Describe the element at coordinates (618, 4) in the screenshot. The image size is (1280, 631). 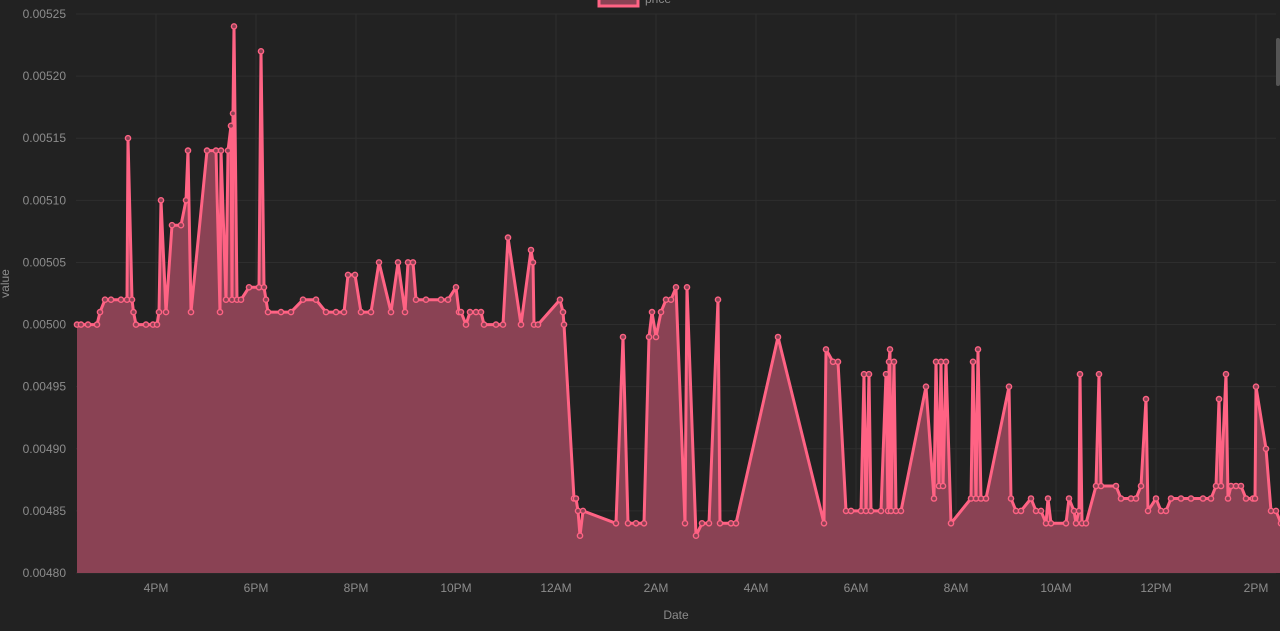
I see `legend-swatch-price` at that location.